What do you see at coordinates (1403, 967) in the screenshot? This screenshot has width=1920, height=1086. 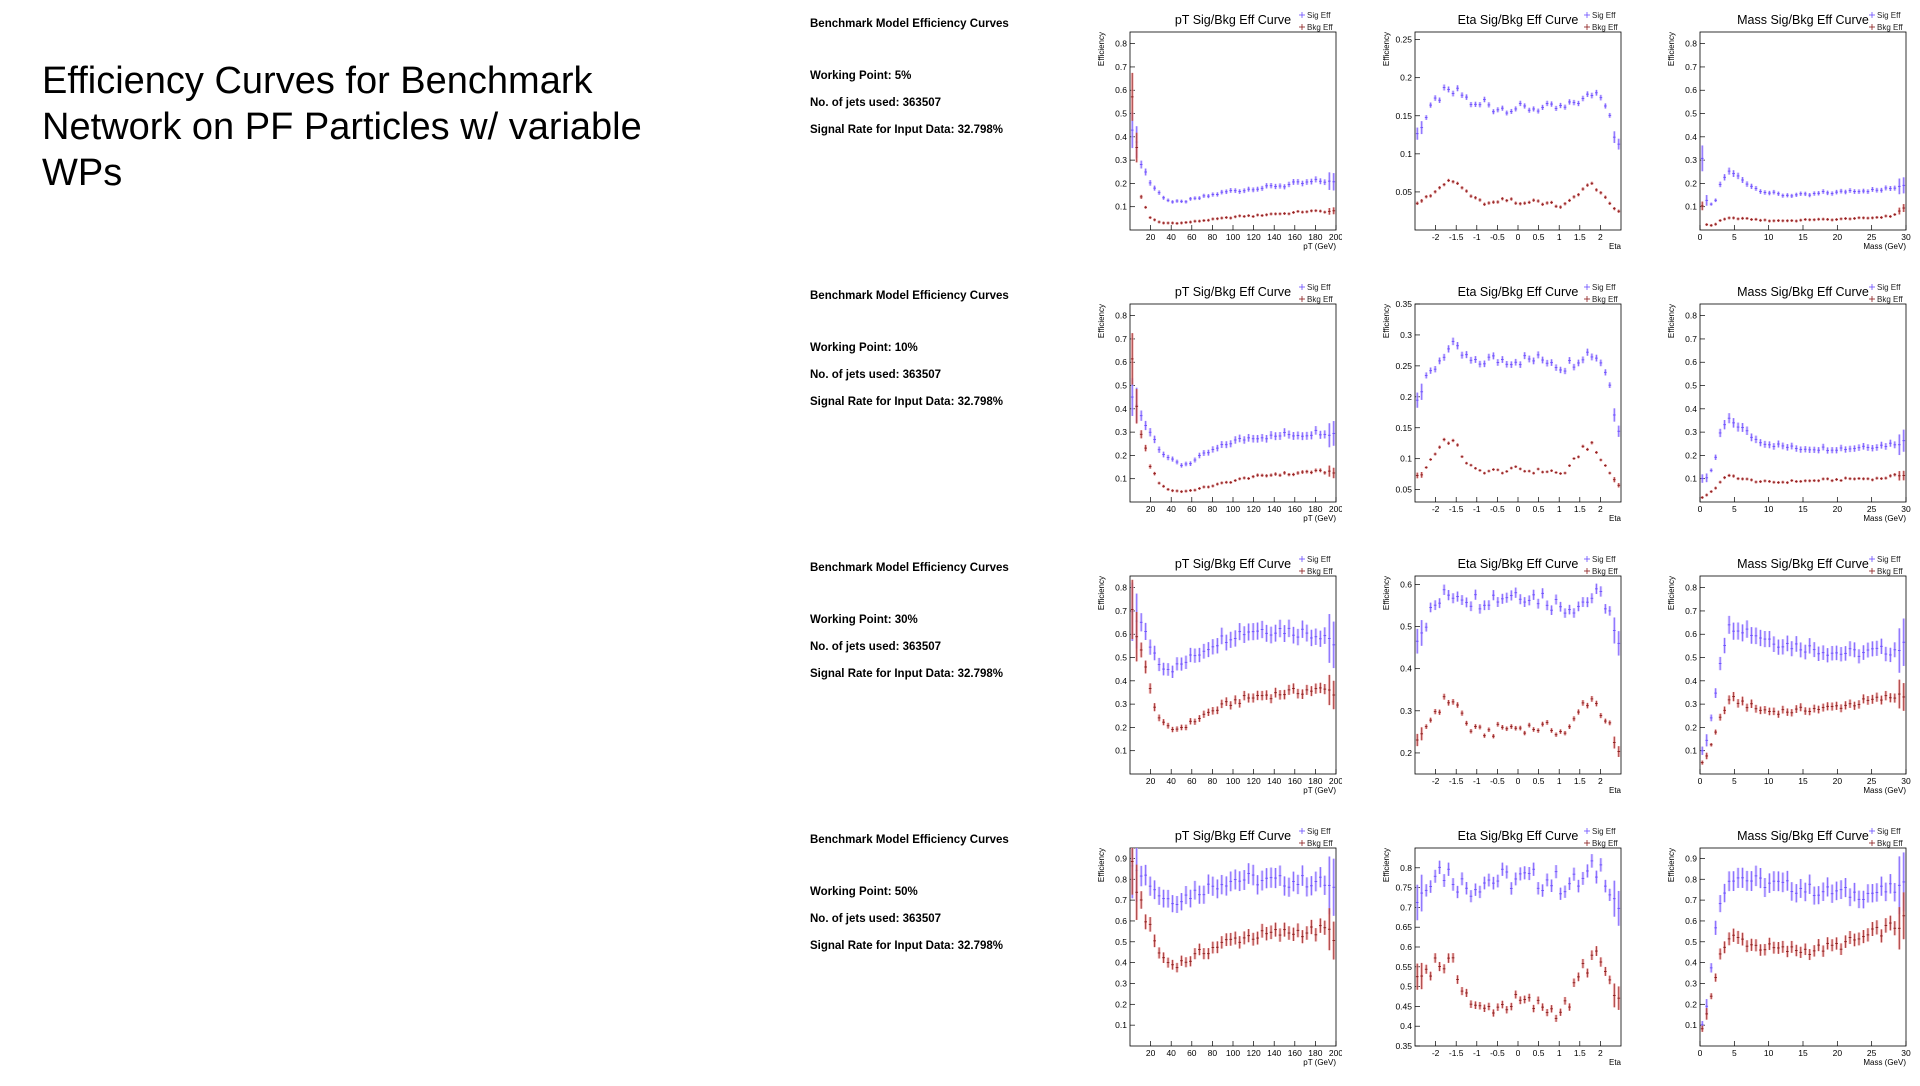 I see `y-tick-label: 0.55` at bounding box center [1403, 967].